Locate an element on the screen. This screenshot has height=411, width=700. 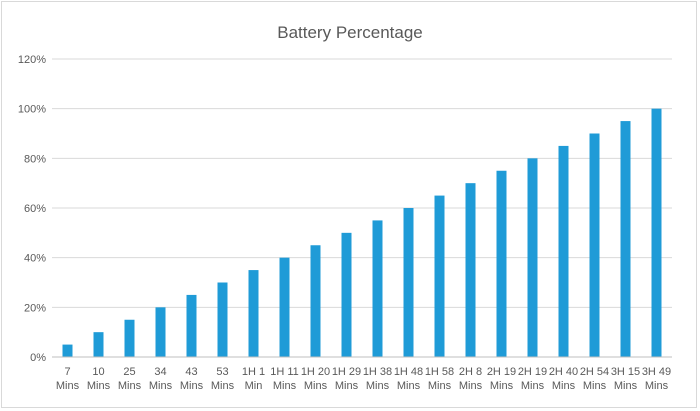
x-tick-label: 2H 54 Mins is located at coordinates (594, 379).